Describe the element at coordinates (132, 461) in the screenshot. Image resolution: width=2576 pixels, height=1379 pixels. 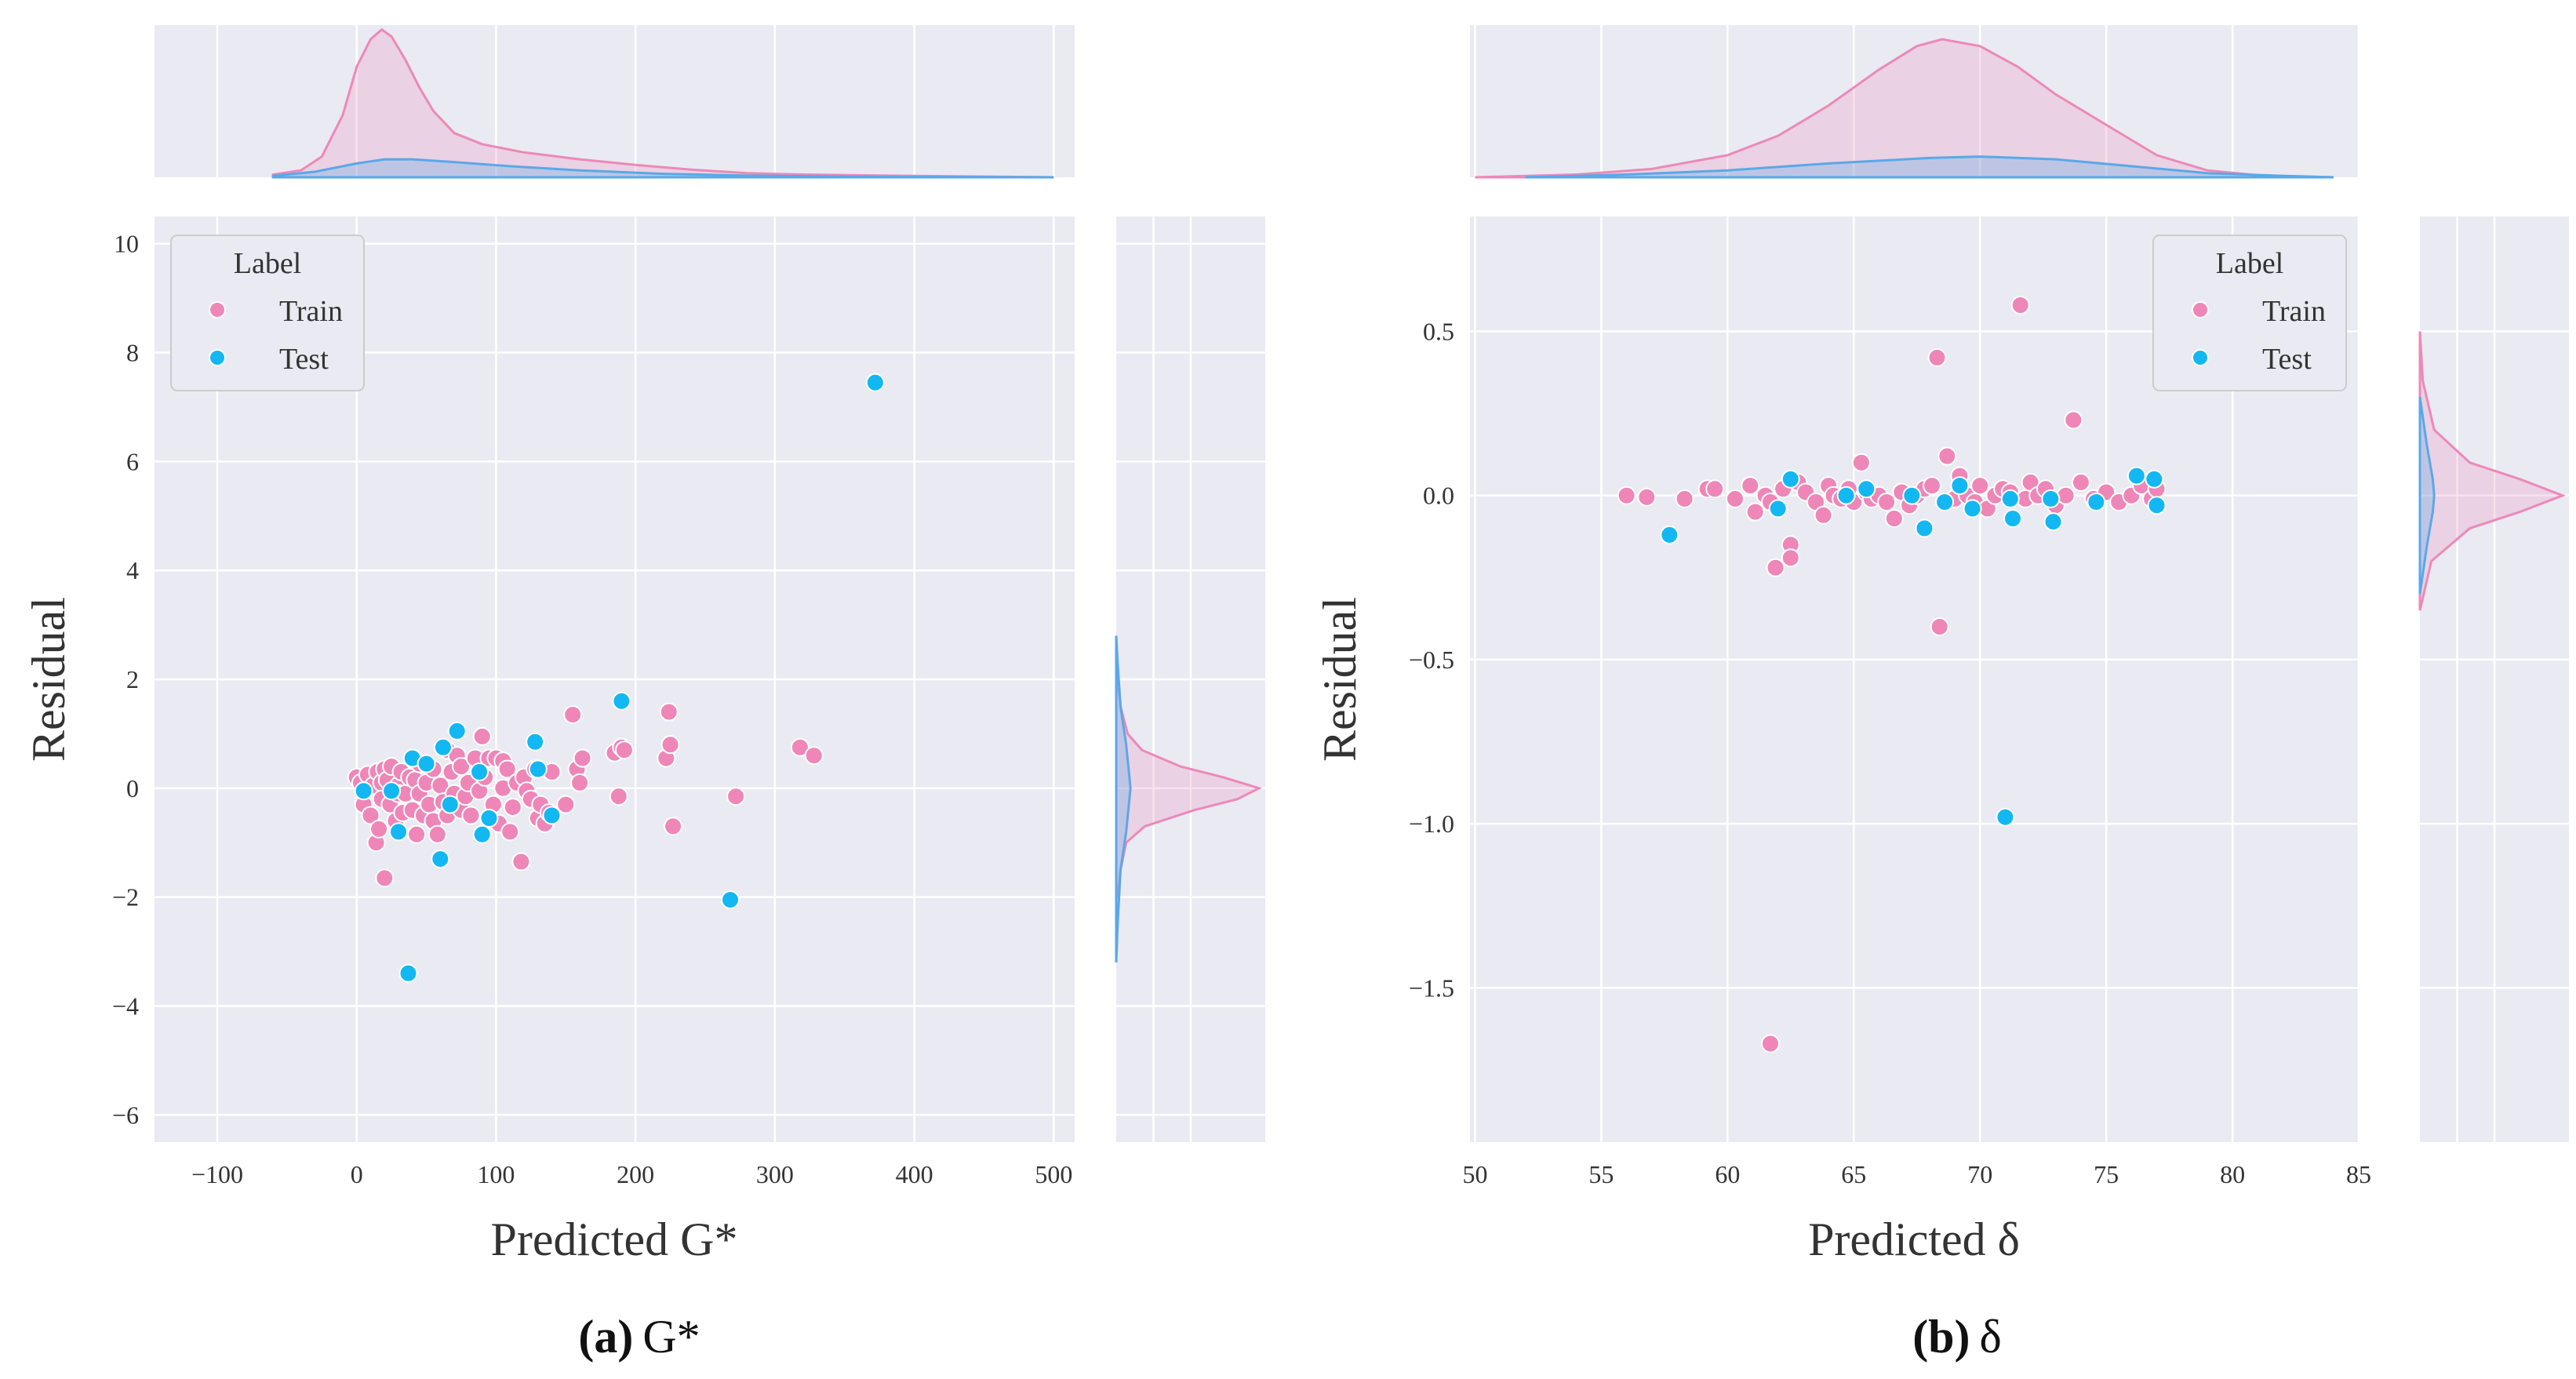
I see `panel-a-y-tick-label: 6` at that location.